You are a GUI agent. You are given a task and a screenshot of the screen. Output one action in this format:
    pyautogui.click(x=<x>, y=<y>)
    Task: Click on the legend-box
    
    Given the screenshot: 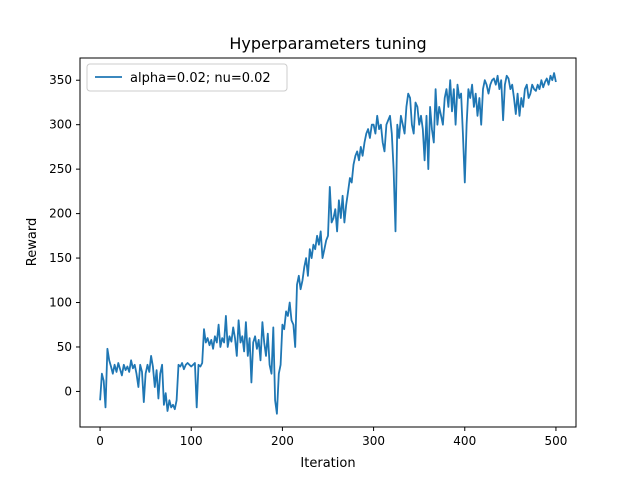 What is the action you would take?
    pyautogui.click(x=187, y=77)
    